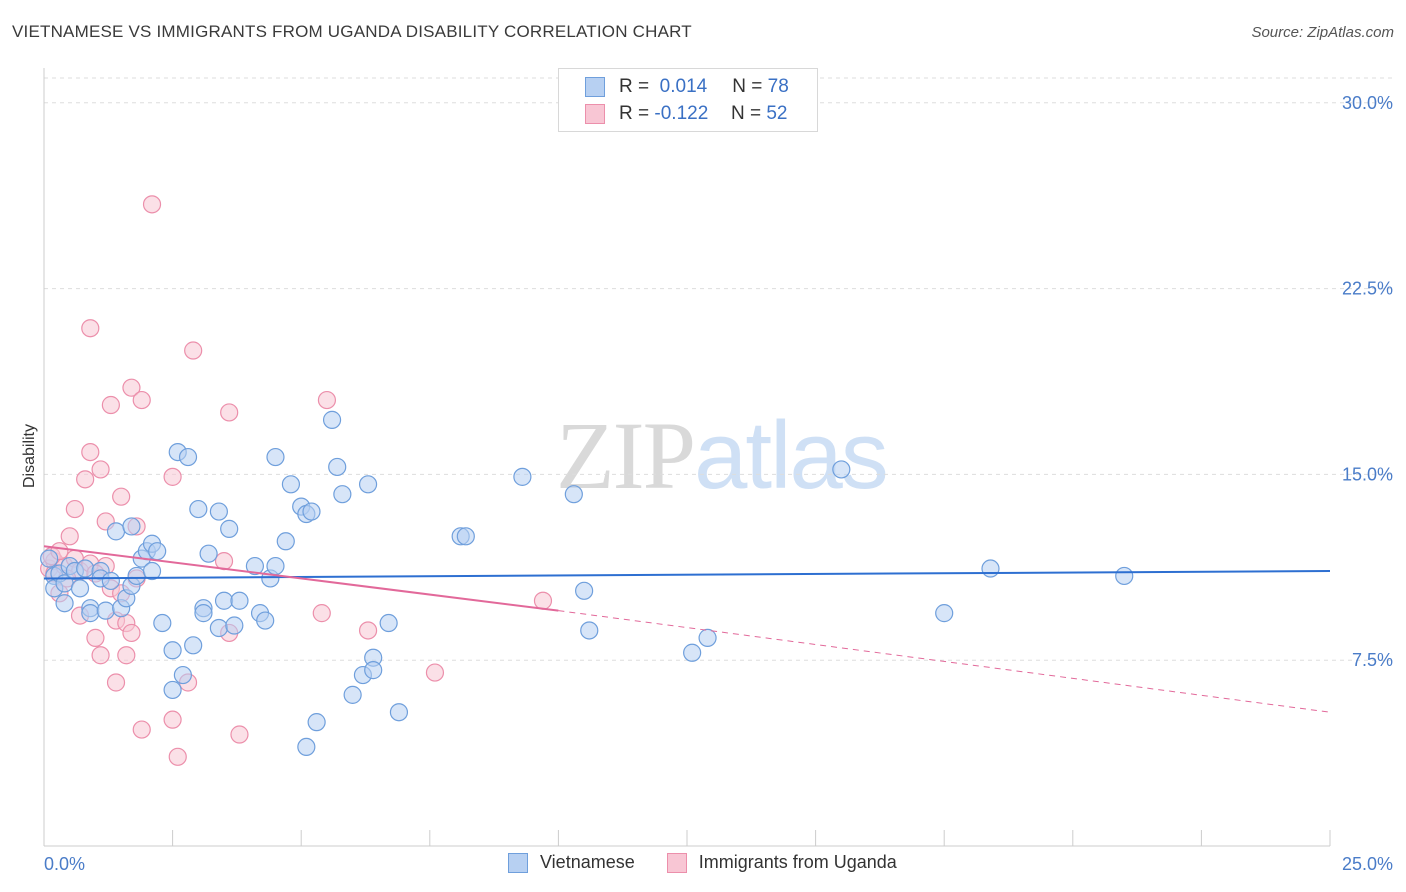  What do you see at coordinates (595, 114) in the screenshot?
I see `uganda-swatch` at bounding box center [595, 114].